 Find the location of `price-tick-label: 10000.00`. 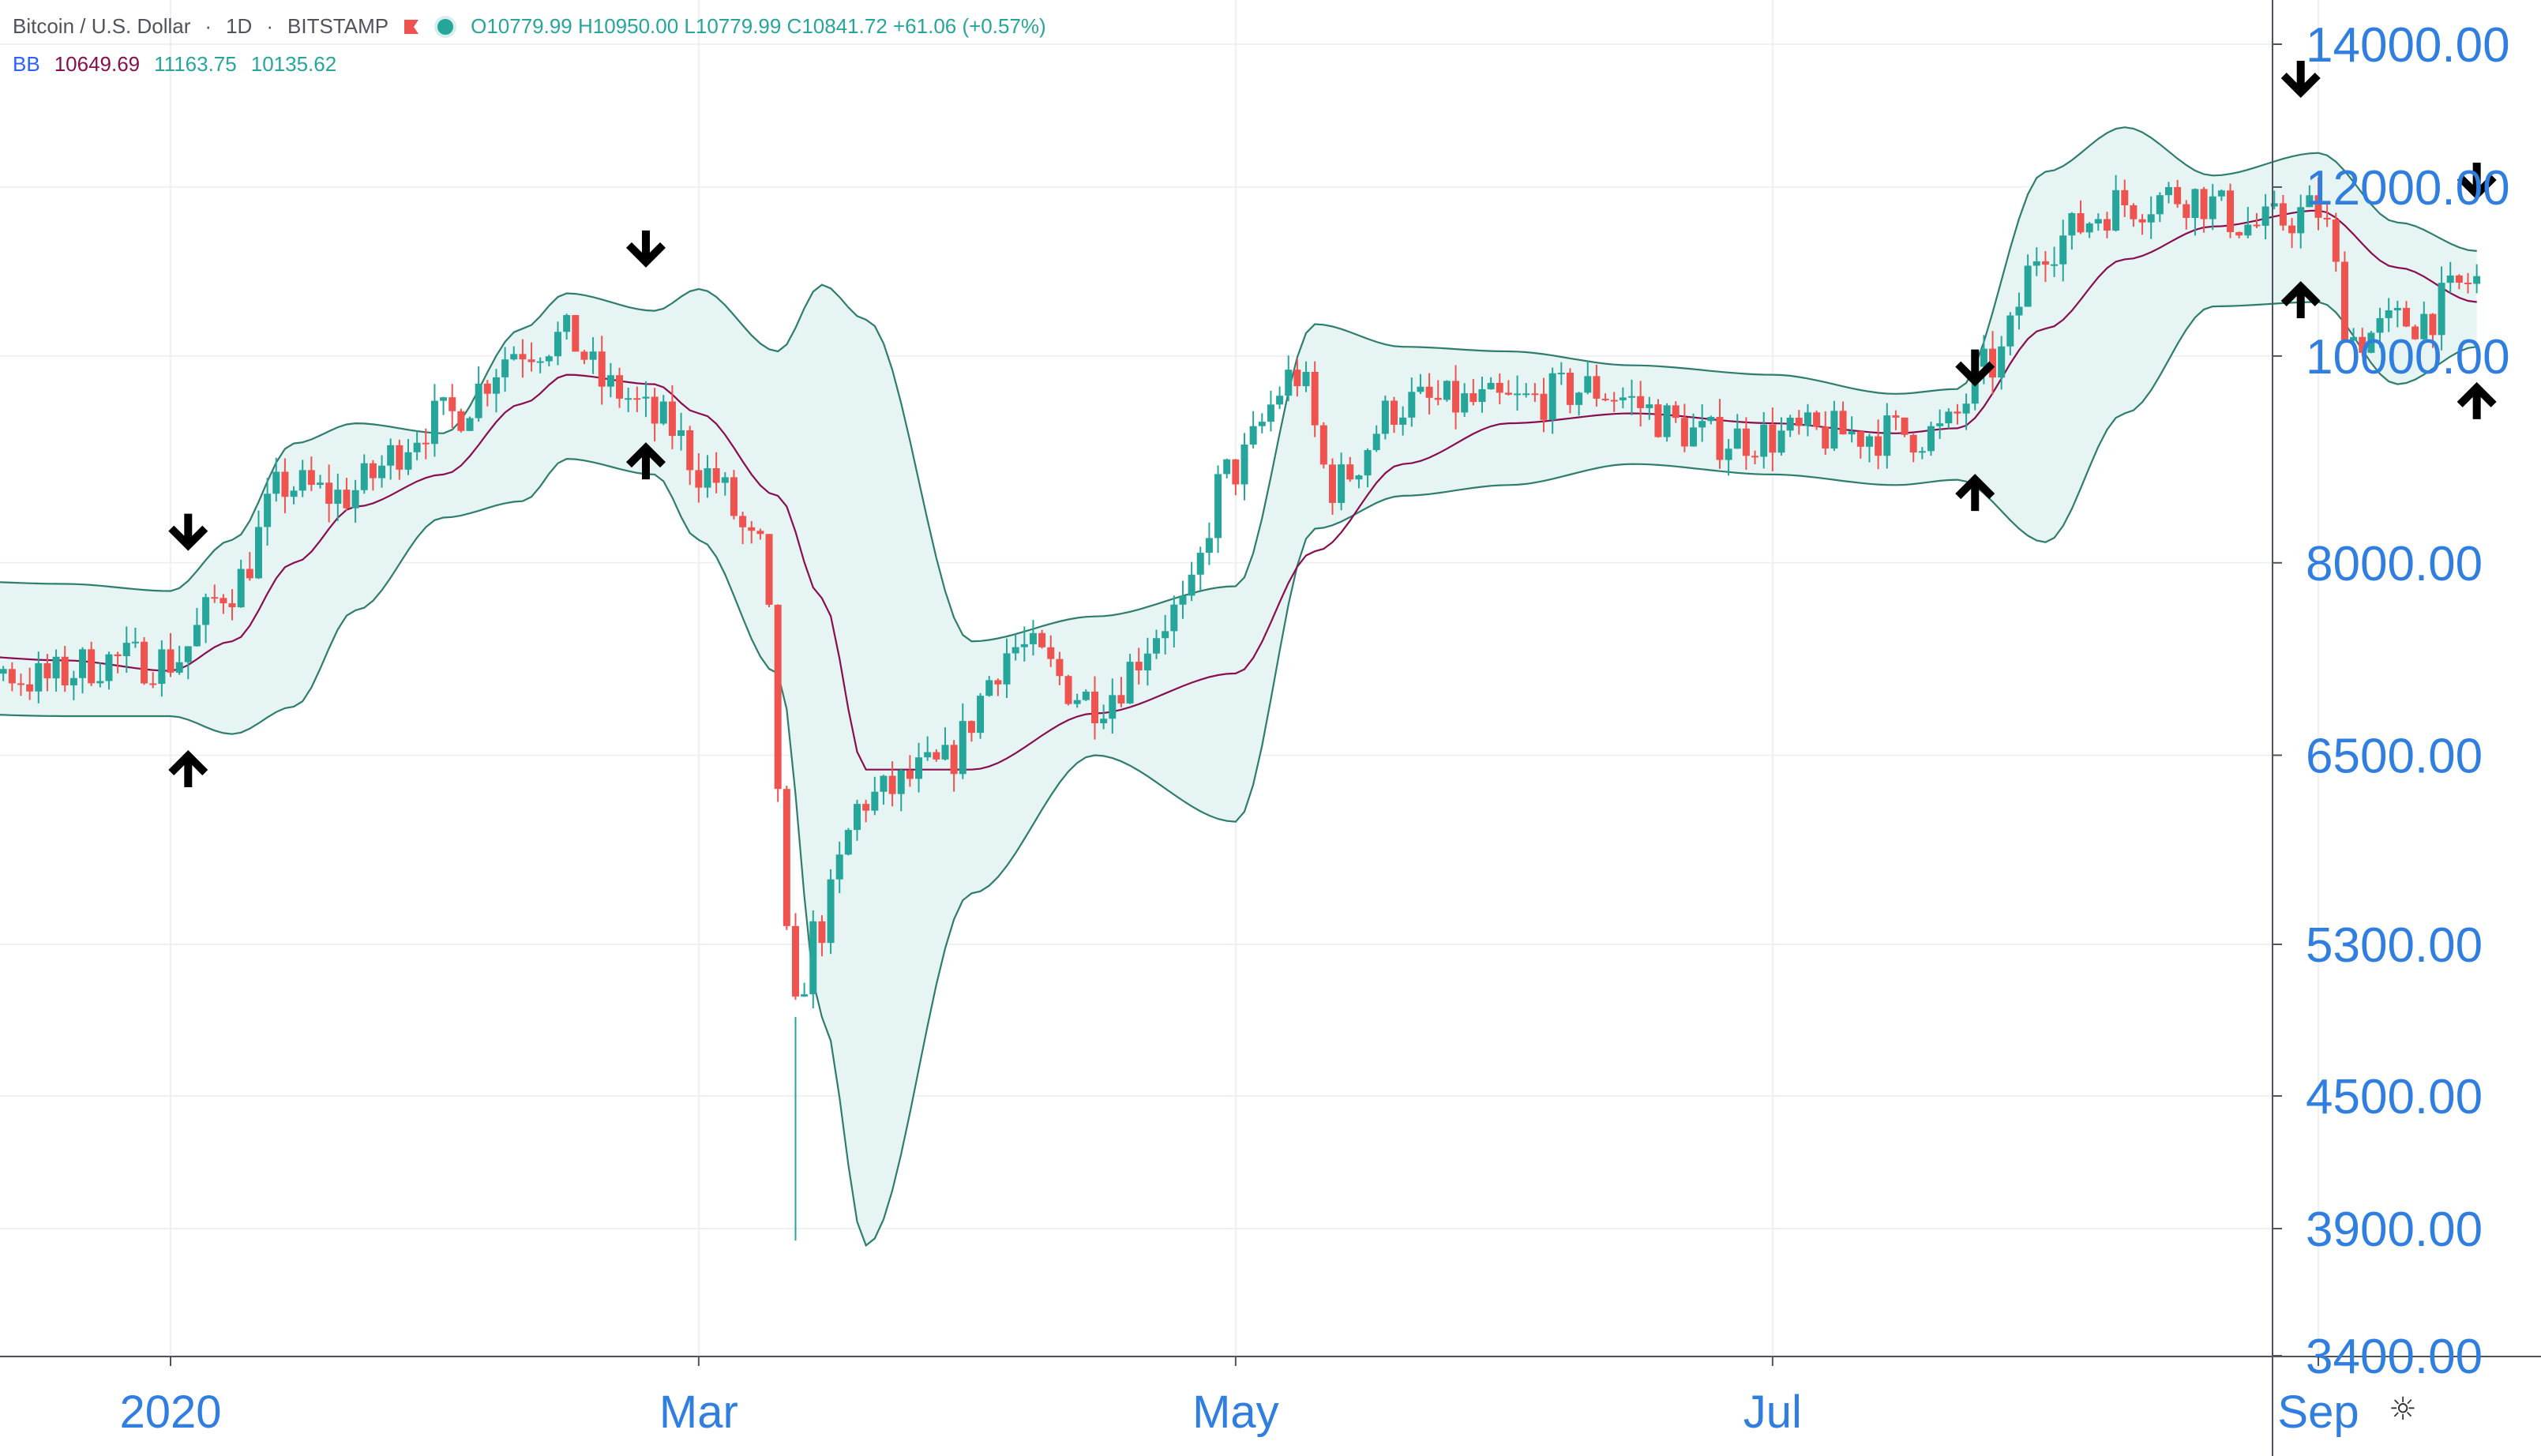

price-tick-label: 10000.00 is located at coordinates (2408, 357).